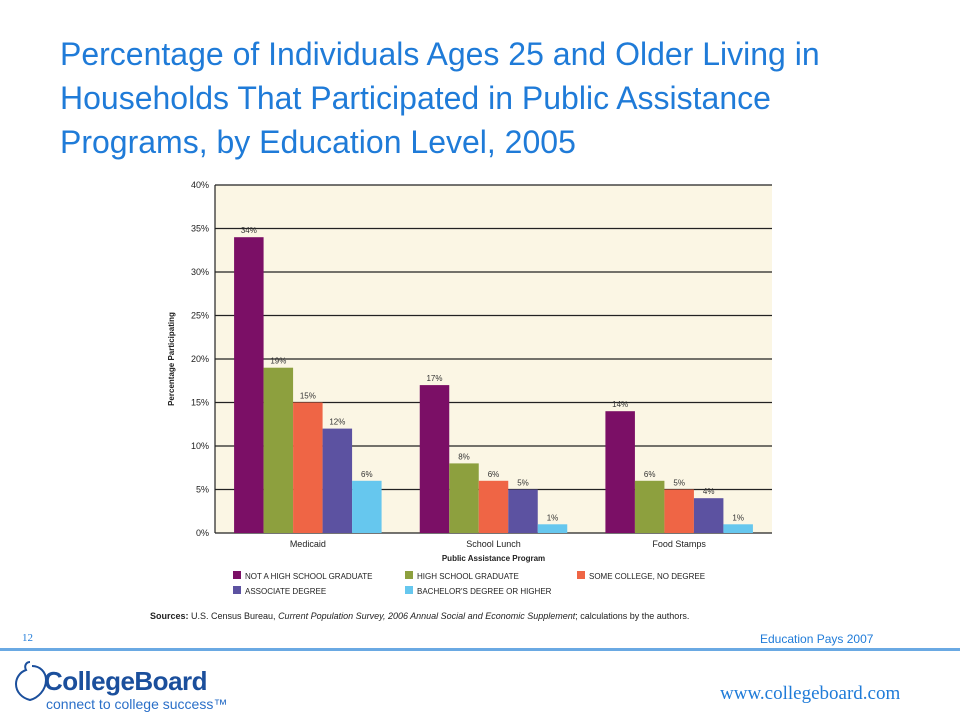 Image resolution: width=960 pixels, height=720 pixels. Describe the element at coordinates (817, 639) in the screenshot. I see `publication-name: Education Pays 2007` at that location.